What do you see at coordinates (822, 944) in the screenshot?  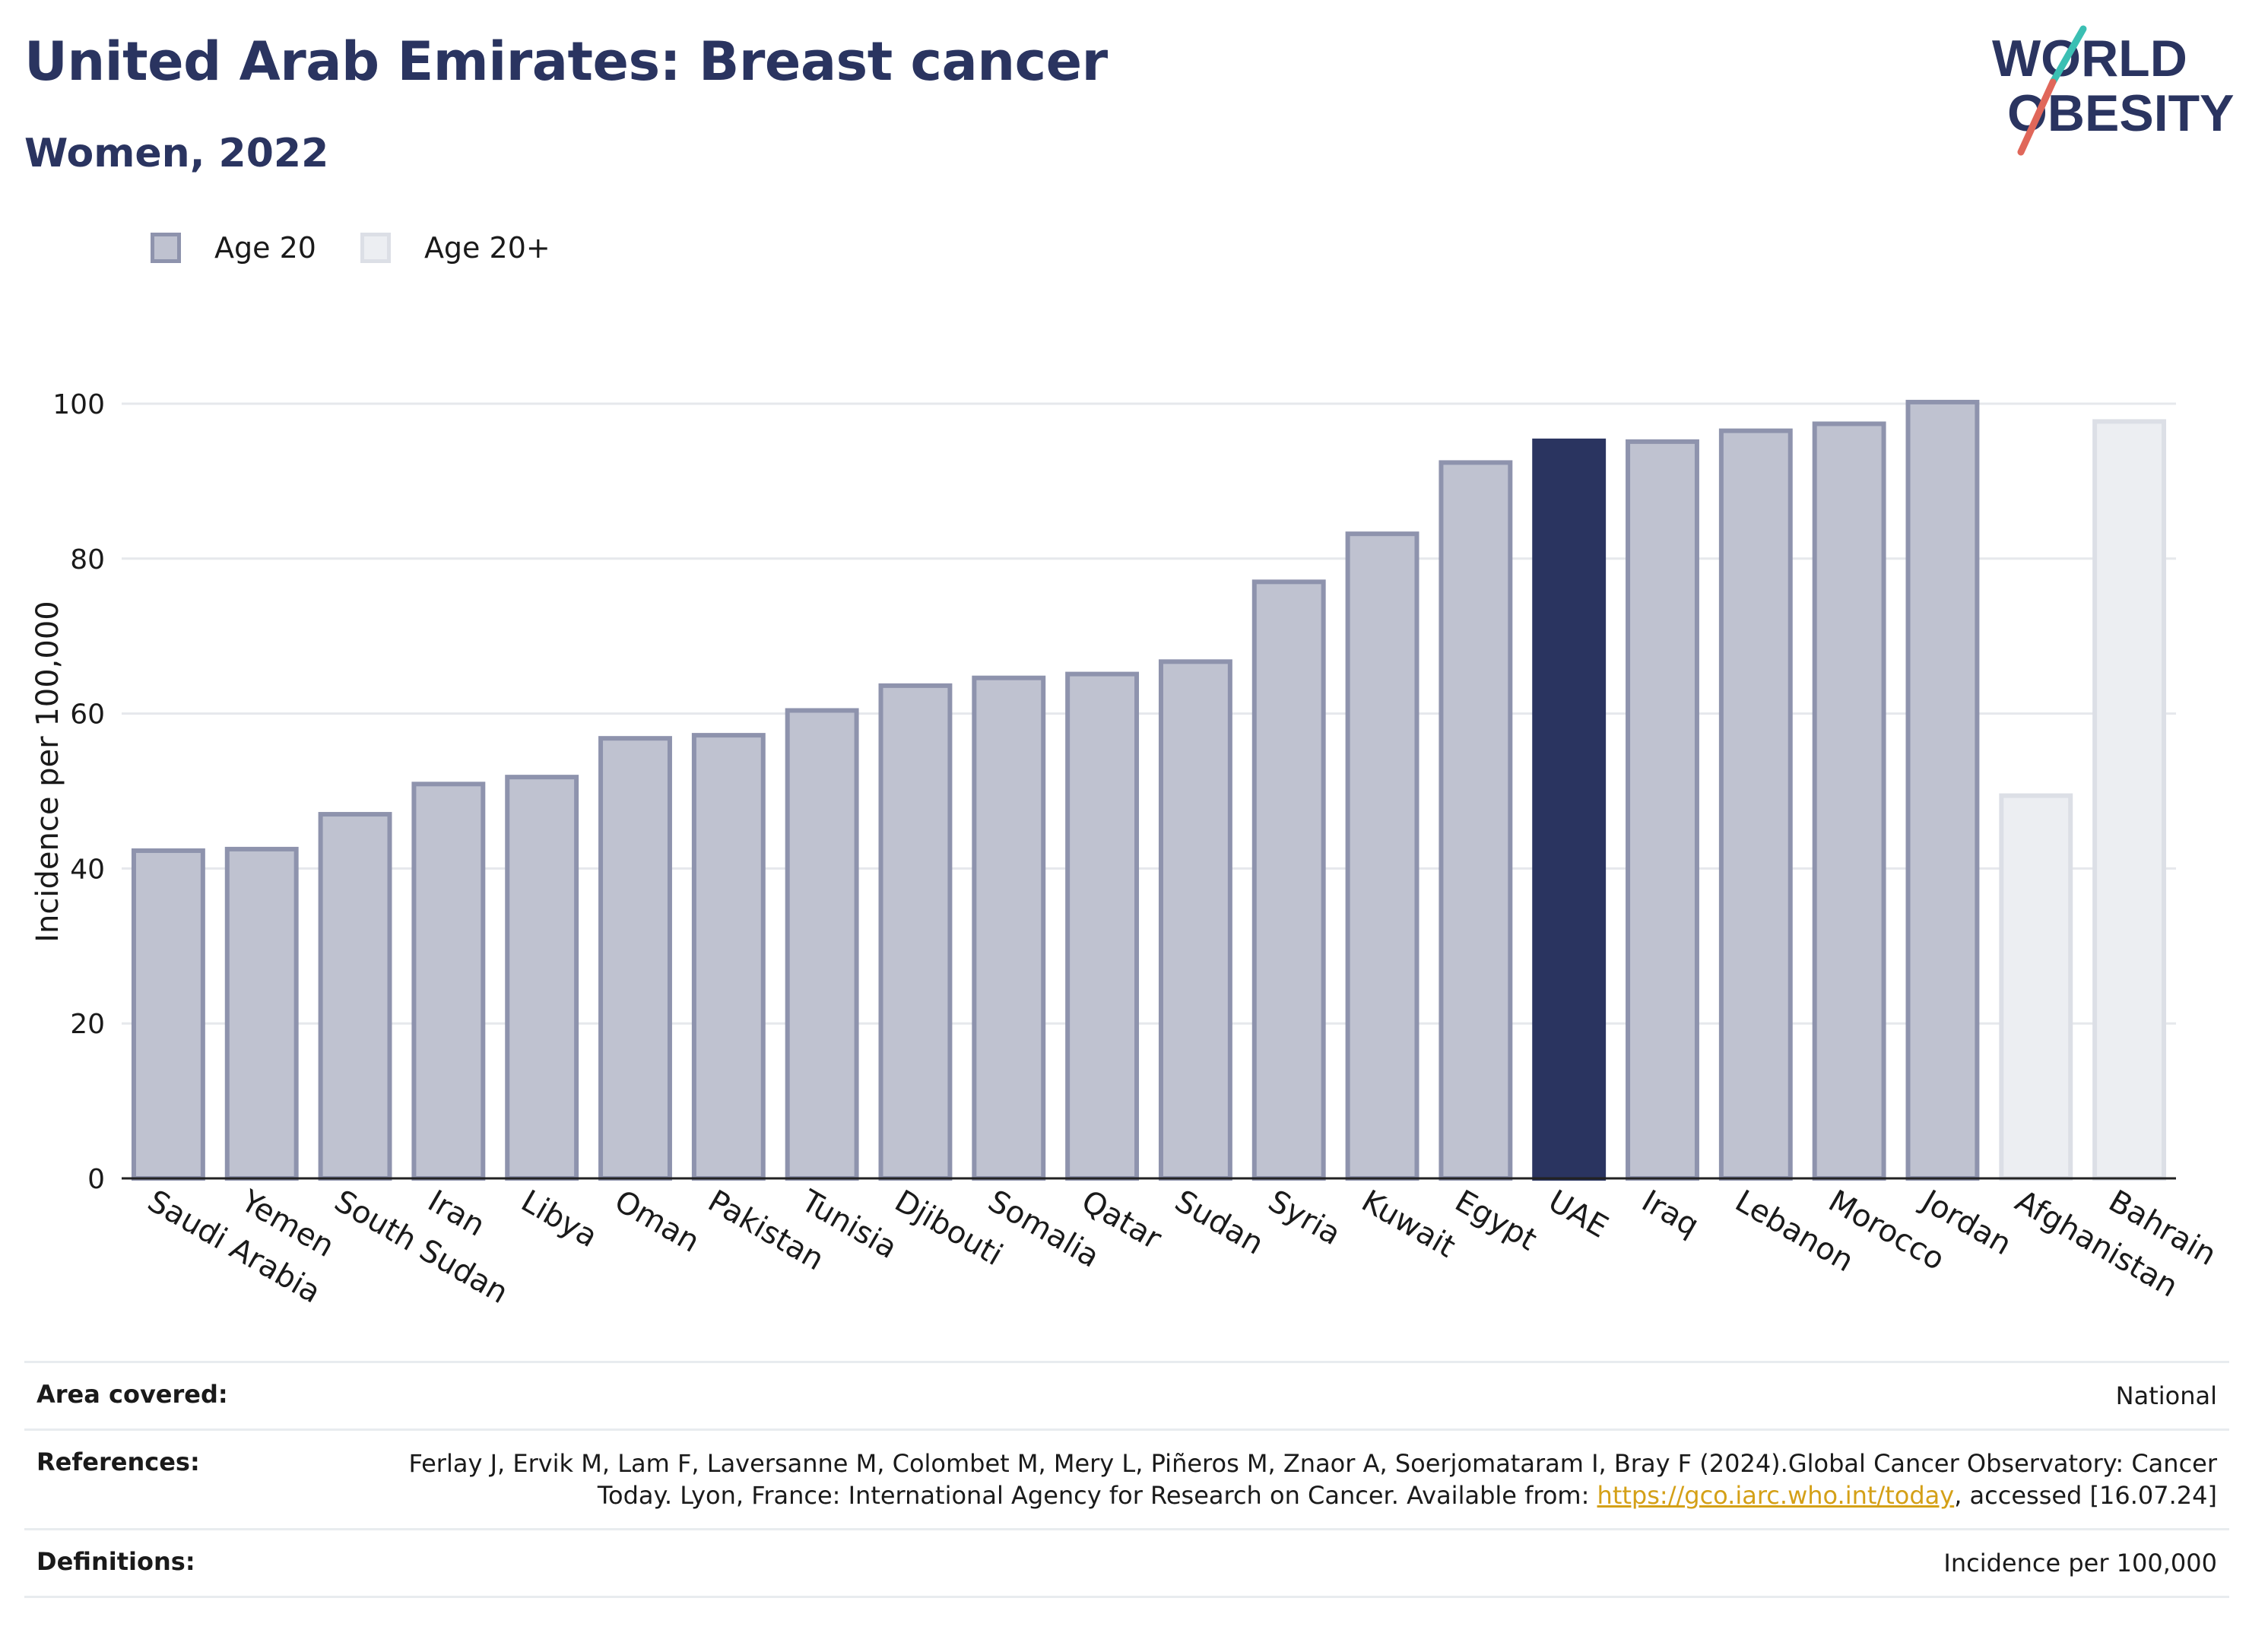 I see `bar-tunisia` at bounding box center [822, 944].